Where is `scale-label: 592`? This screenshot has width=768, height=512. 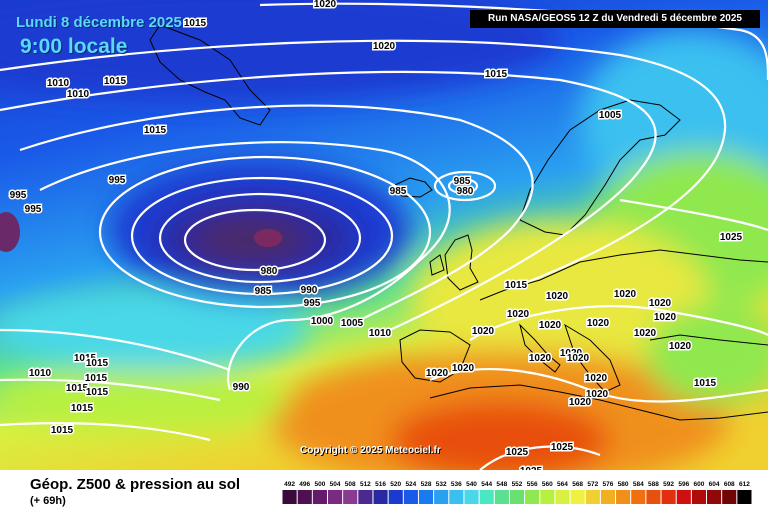 scale-label: 592 is located at coordinates (668, 484).